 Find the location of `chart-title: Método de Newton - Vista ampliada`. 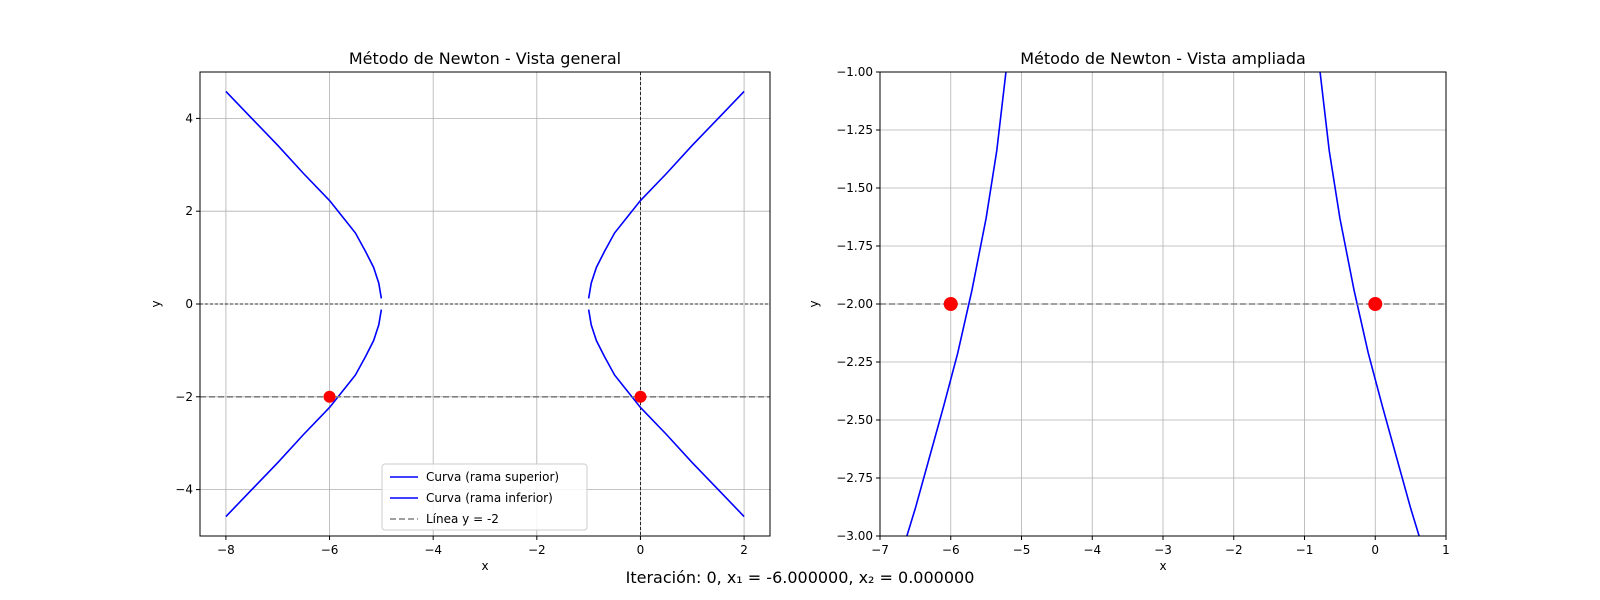

chart-title: Método de Newton - Vista ampliada is located at coordinates (1163, 58).